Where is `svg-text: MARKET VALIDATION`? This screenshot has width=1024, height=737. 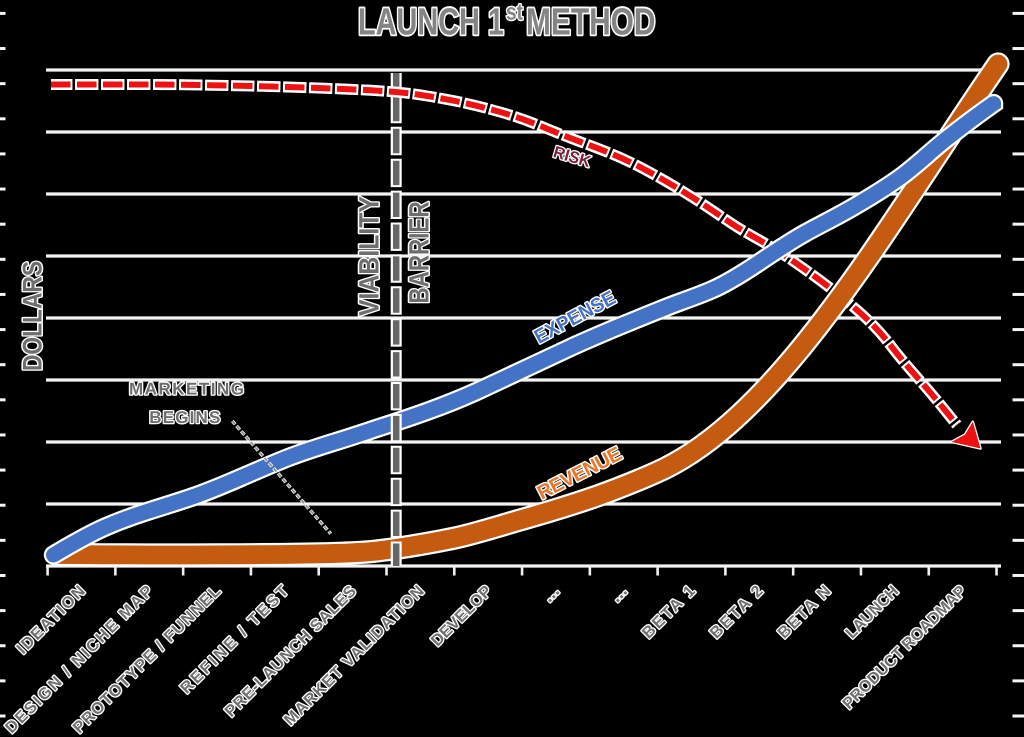
svg-text: MARKET VALIDATION is located at coordinates (354, 655).